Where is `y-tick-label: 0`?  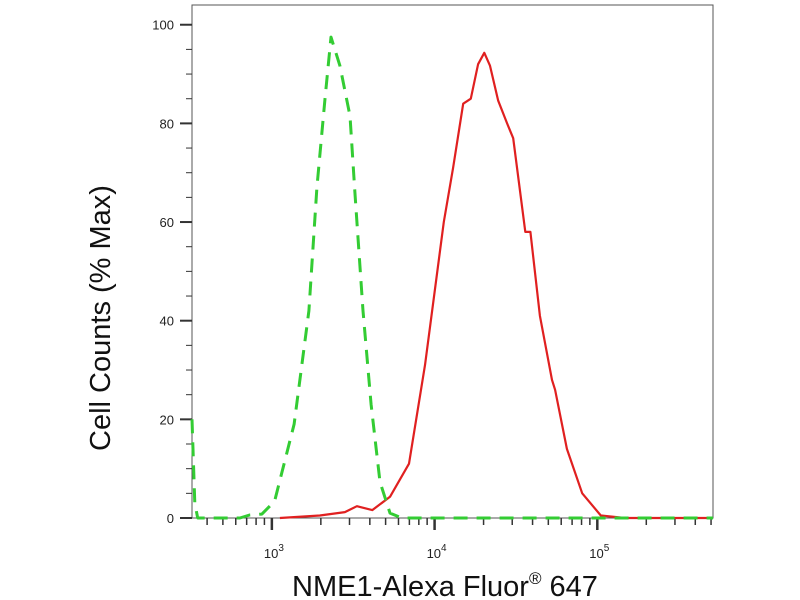 y-tick-label: 0 is located at coordinates (170, 518).